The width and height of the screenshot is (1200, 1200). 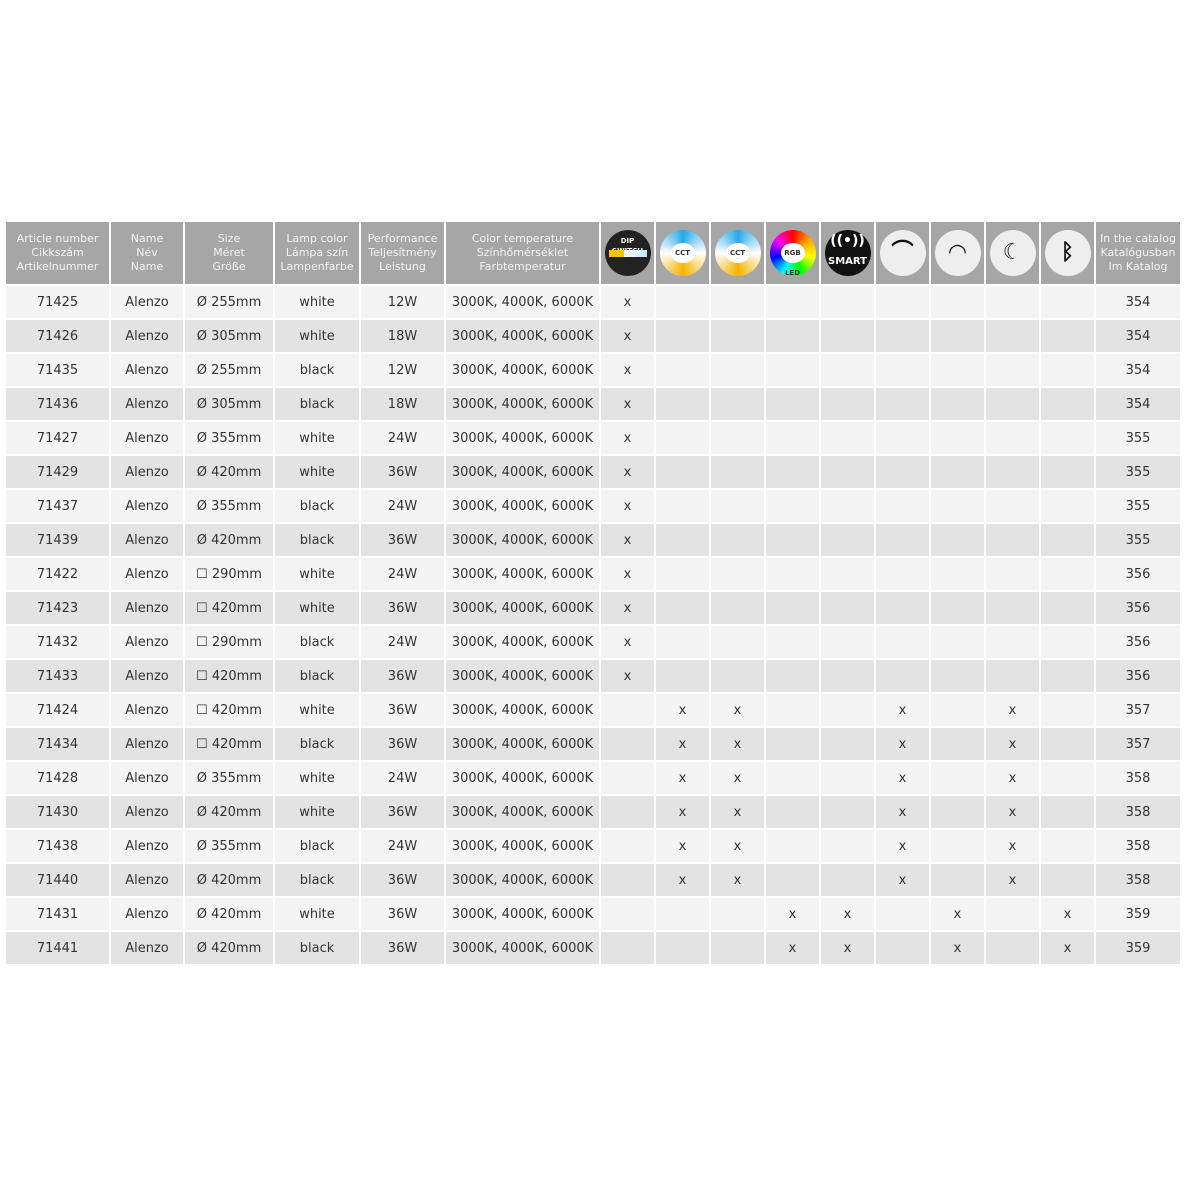 What do you see at coordinates (682, 253) in the screenshot?
I see `cct-remote-header: CCT` at bounding box center [682, 253].